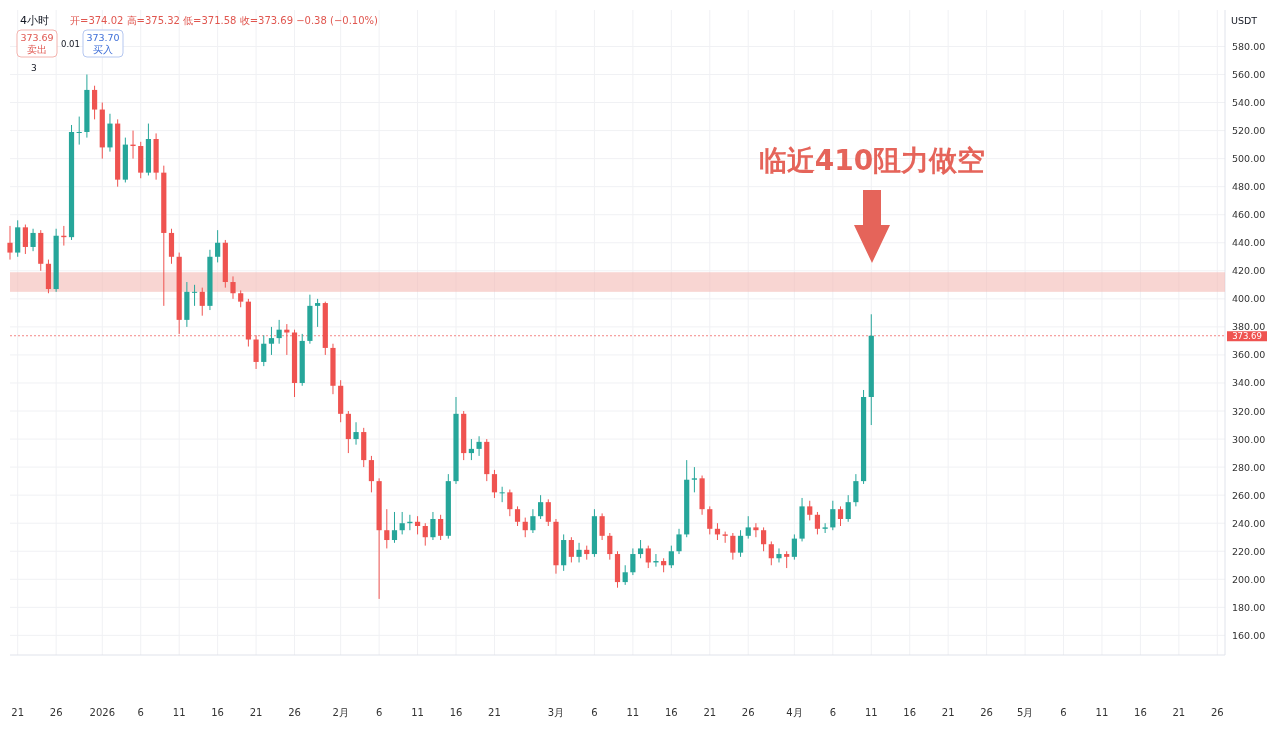 This screenshot has width=1280, height=739. What do you see at coordinates (1249, 327) in the screenshot?
I see `y-tick-label: 380.00` at bounding box center [1249, 327].